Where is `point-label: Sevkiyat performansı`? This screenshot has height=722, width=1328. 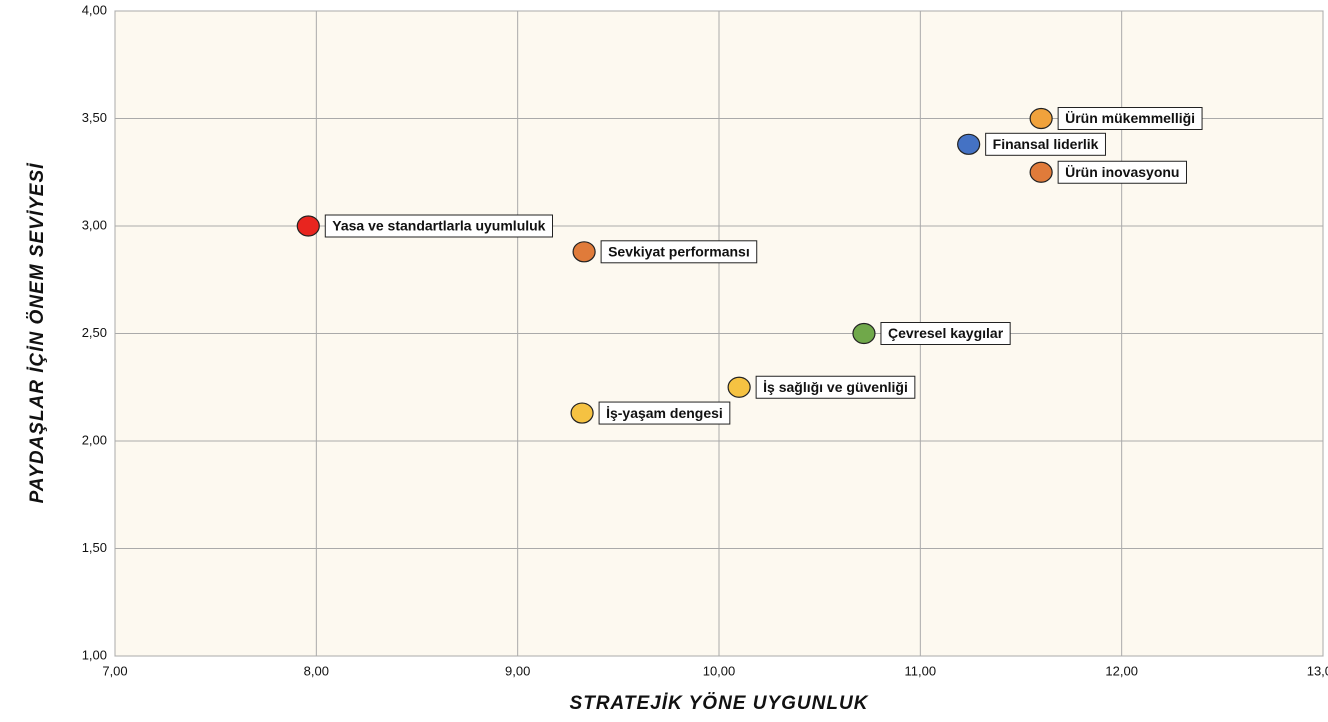
point-label: Sevkiyat performansı is located at coordinates (679, 252).